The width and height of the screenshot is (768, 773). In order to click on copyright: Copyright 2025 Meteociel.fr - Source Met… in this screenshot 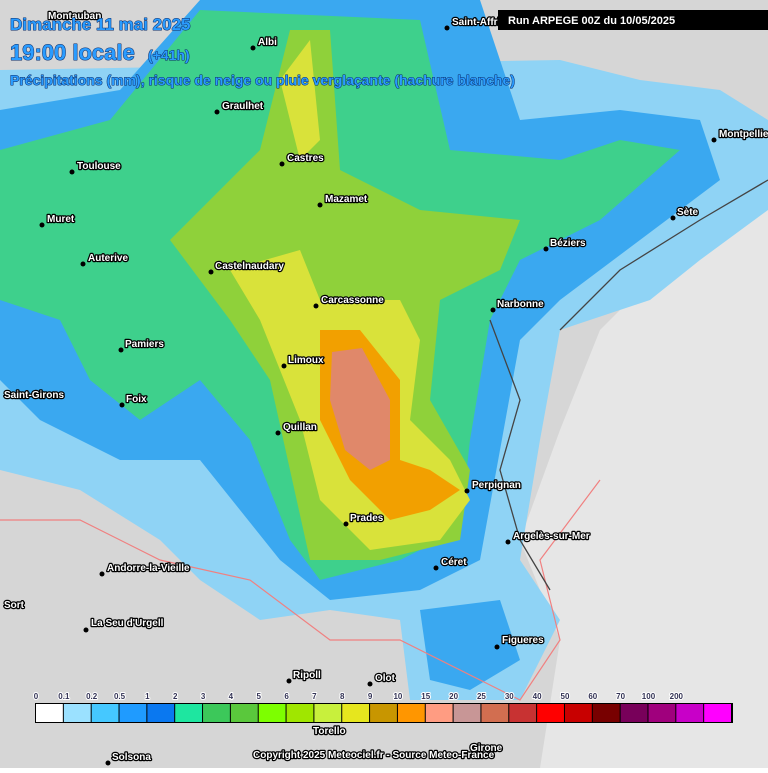, I will do `click(374, 755)`.